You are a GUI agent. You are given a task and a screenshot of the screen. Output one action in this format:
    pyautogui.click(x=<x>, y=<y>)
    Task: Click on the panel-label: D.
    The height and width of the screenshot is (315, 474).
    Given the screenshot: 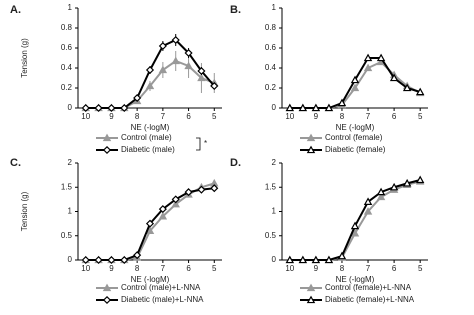 What is the action you would take?
    pyautogui.click(x=235, y=163)
    